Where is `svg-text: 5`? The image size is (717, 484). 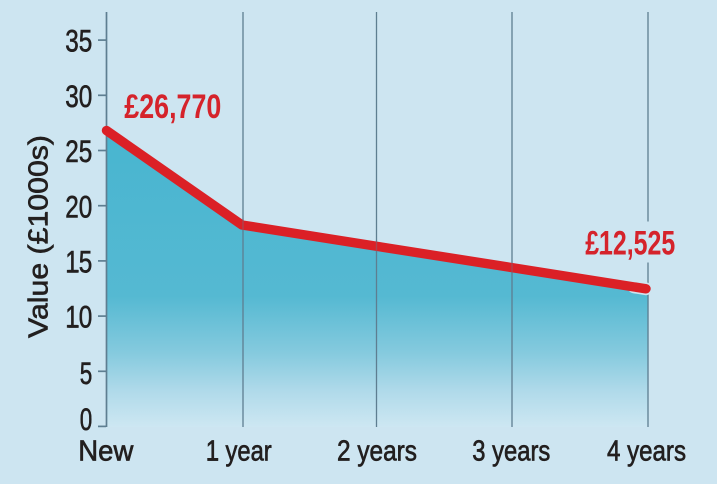
svg-text: 5 is located at coordinates (86, 373).